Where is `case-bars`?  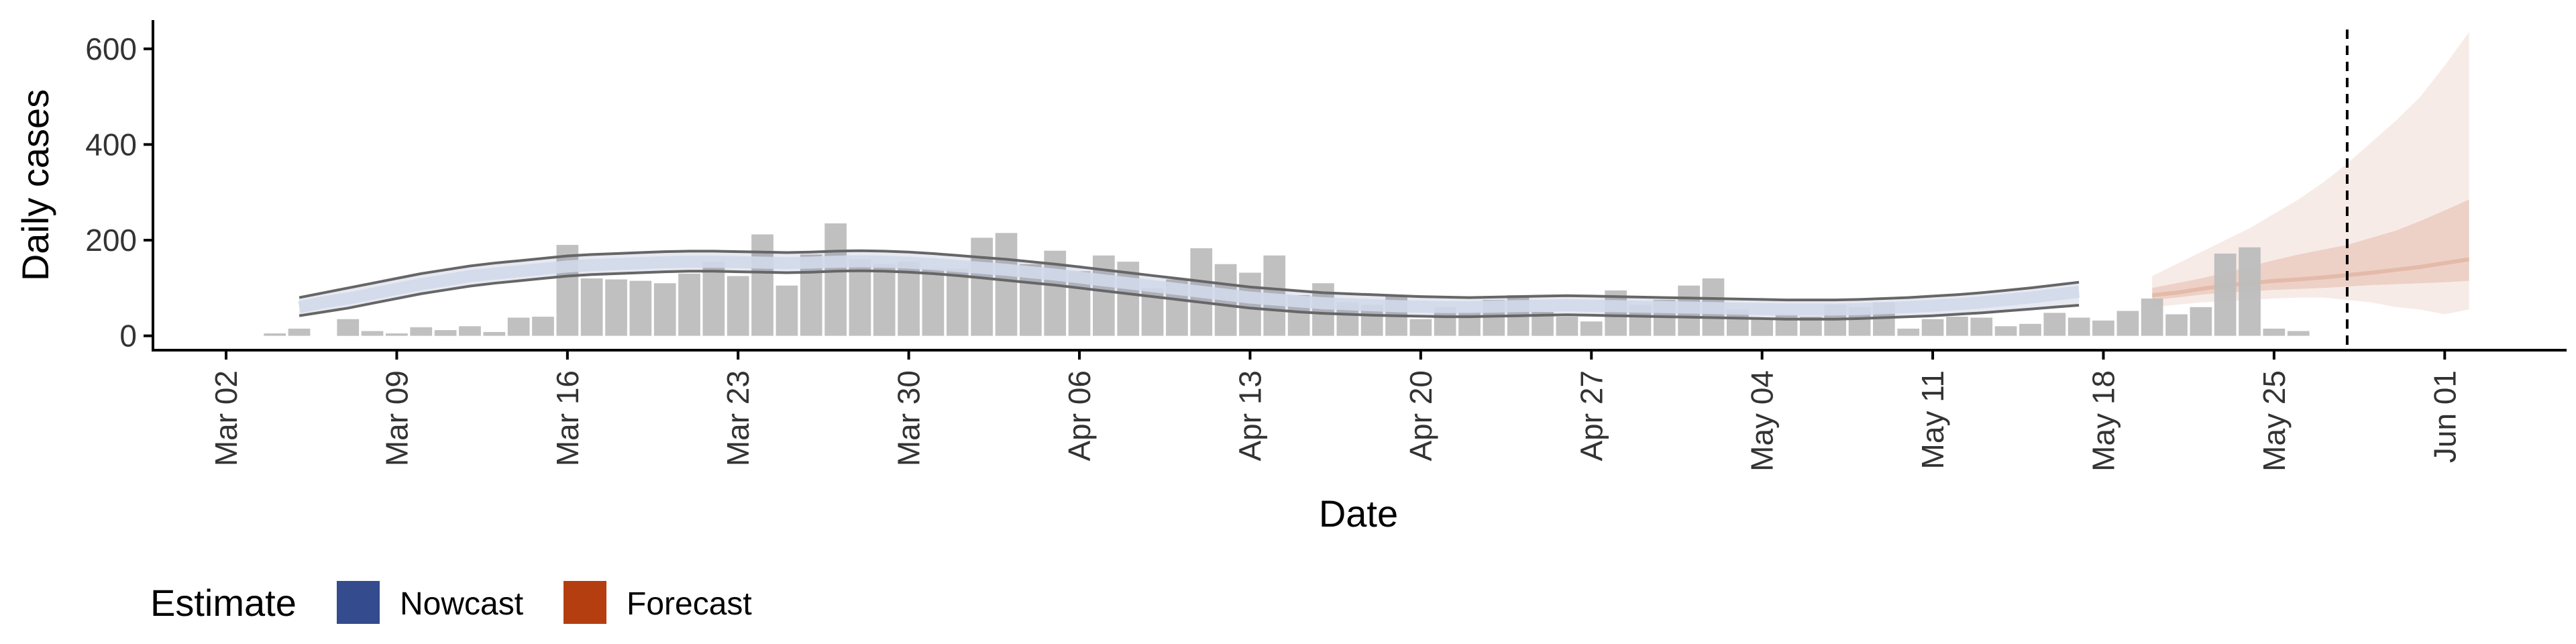 case-bars is located at coordinates (1287, 279).